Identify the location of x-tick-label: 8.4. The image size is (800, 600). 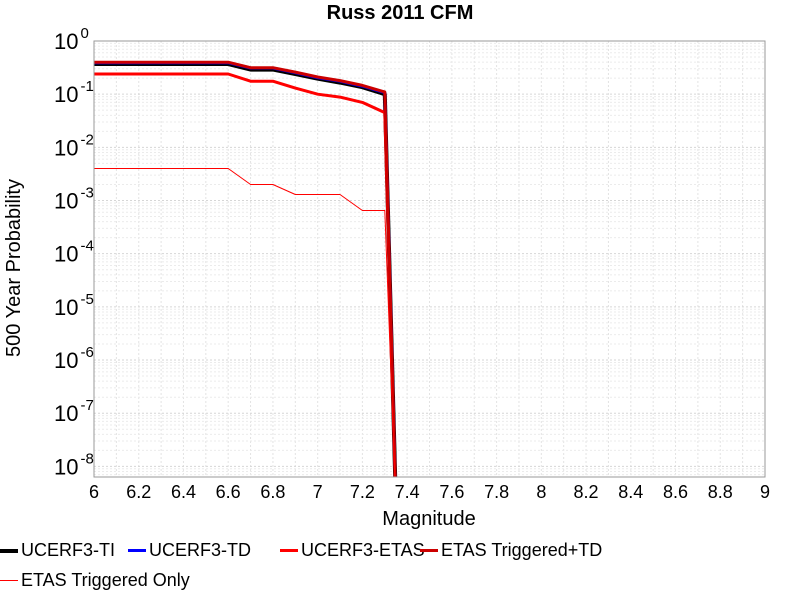
(630, 492).